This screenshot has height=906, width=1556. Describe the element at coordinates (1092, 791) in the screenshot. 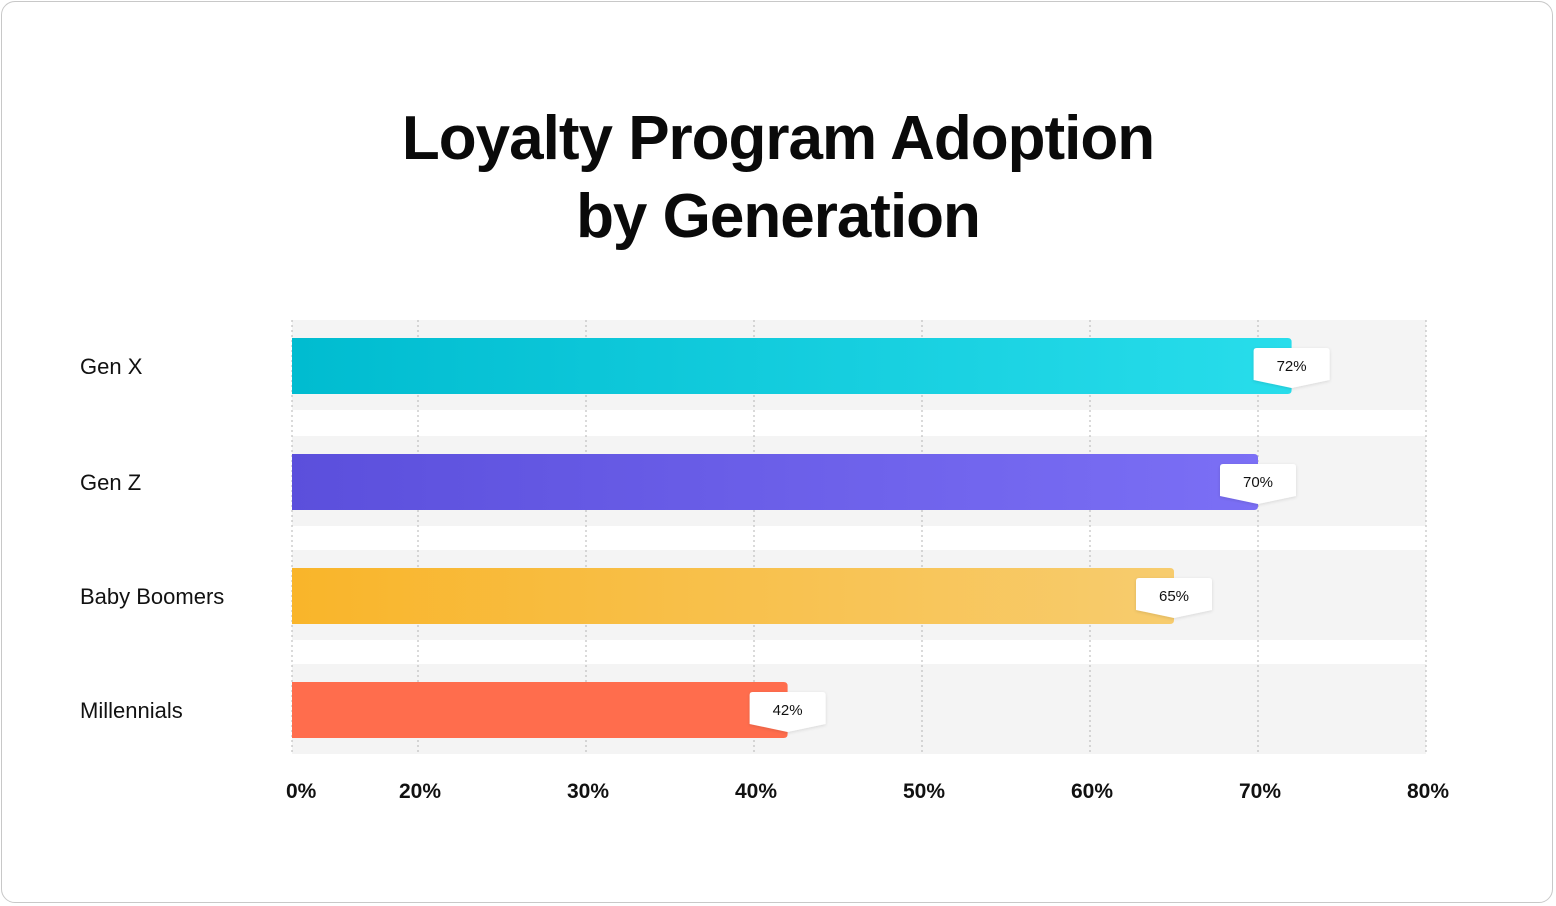

I see `x-tick-label: 60%` at that location.